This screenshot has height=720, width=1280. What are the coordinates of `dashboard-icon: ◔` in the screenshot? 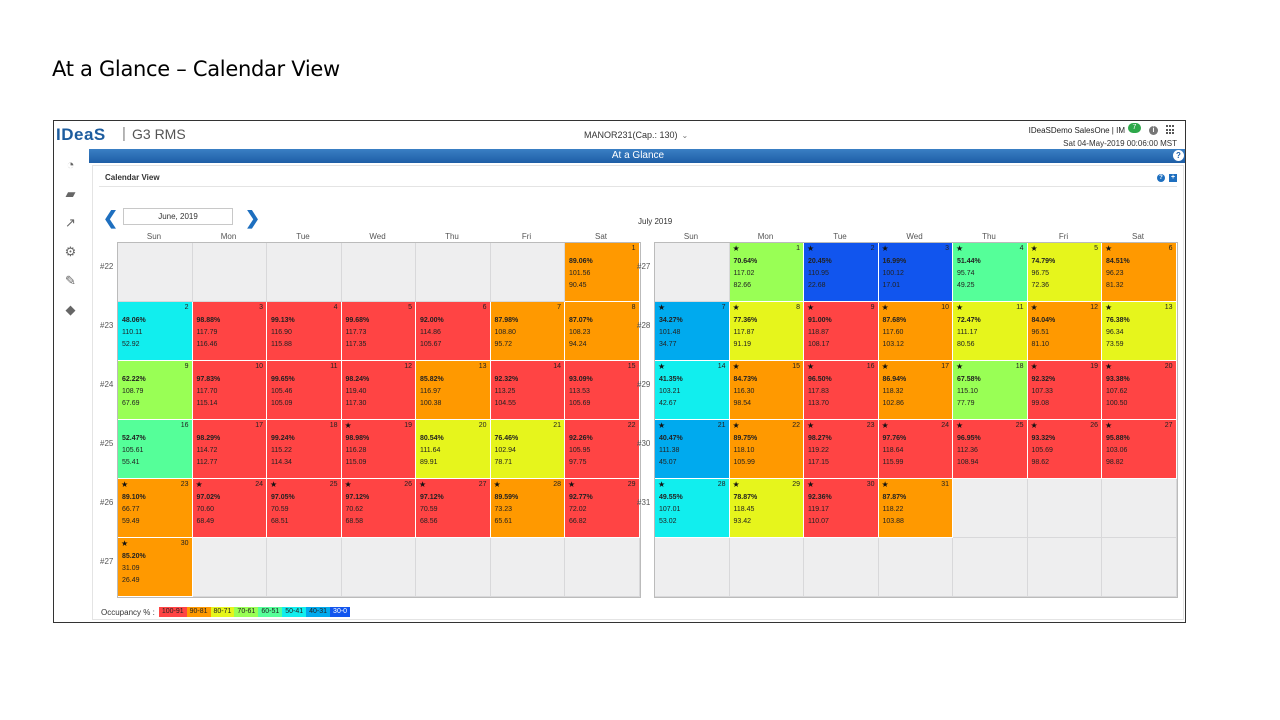 It's located at (70, 164).